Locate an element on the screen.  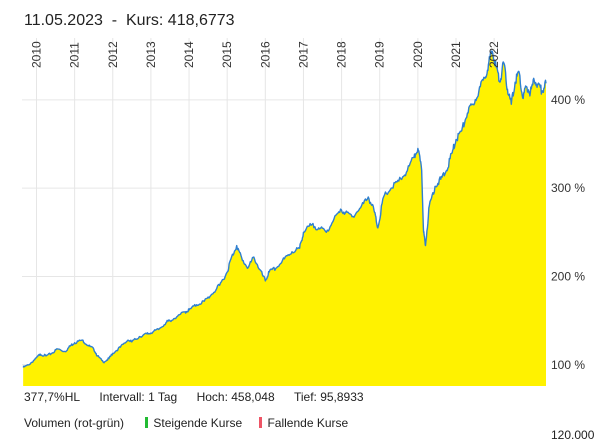
chart-header: 11.05.2023 - Kurs: 418,6773 is located at coordinates (129, 21).